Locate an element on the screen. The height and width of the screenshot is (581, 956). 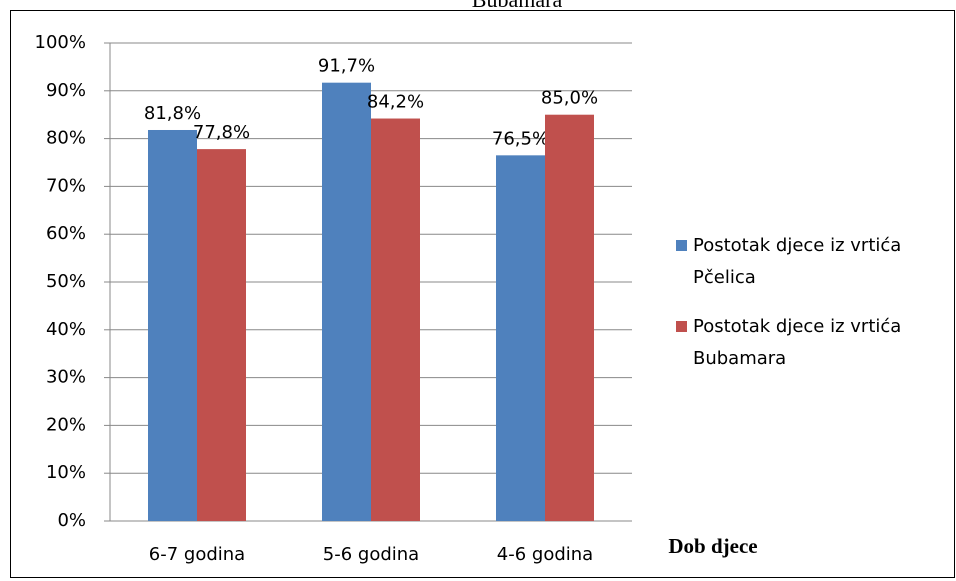
x-tick-label: 5-6 godina is located at coordinates (371, 554).